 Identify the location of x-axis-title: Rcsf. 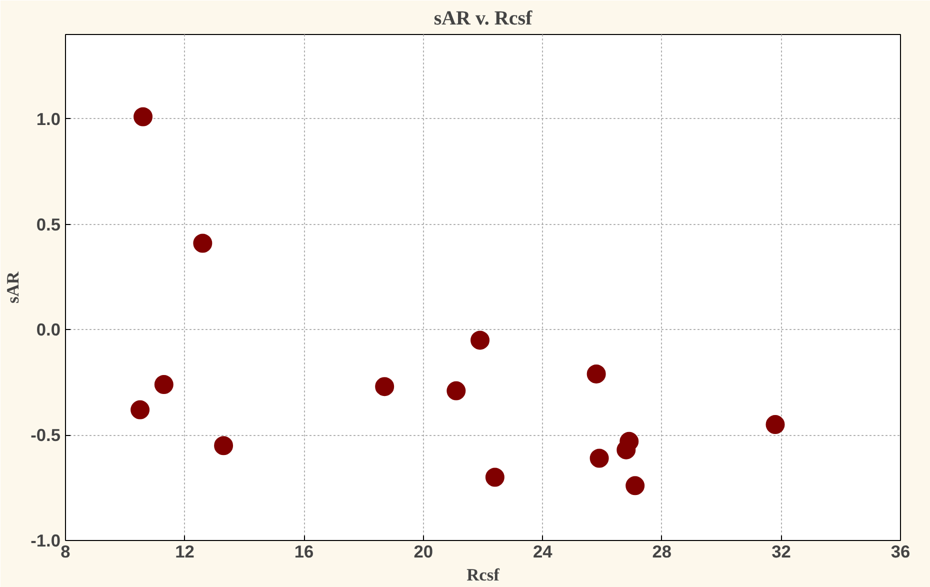
(483, 575).